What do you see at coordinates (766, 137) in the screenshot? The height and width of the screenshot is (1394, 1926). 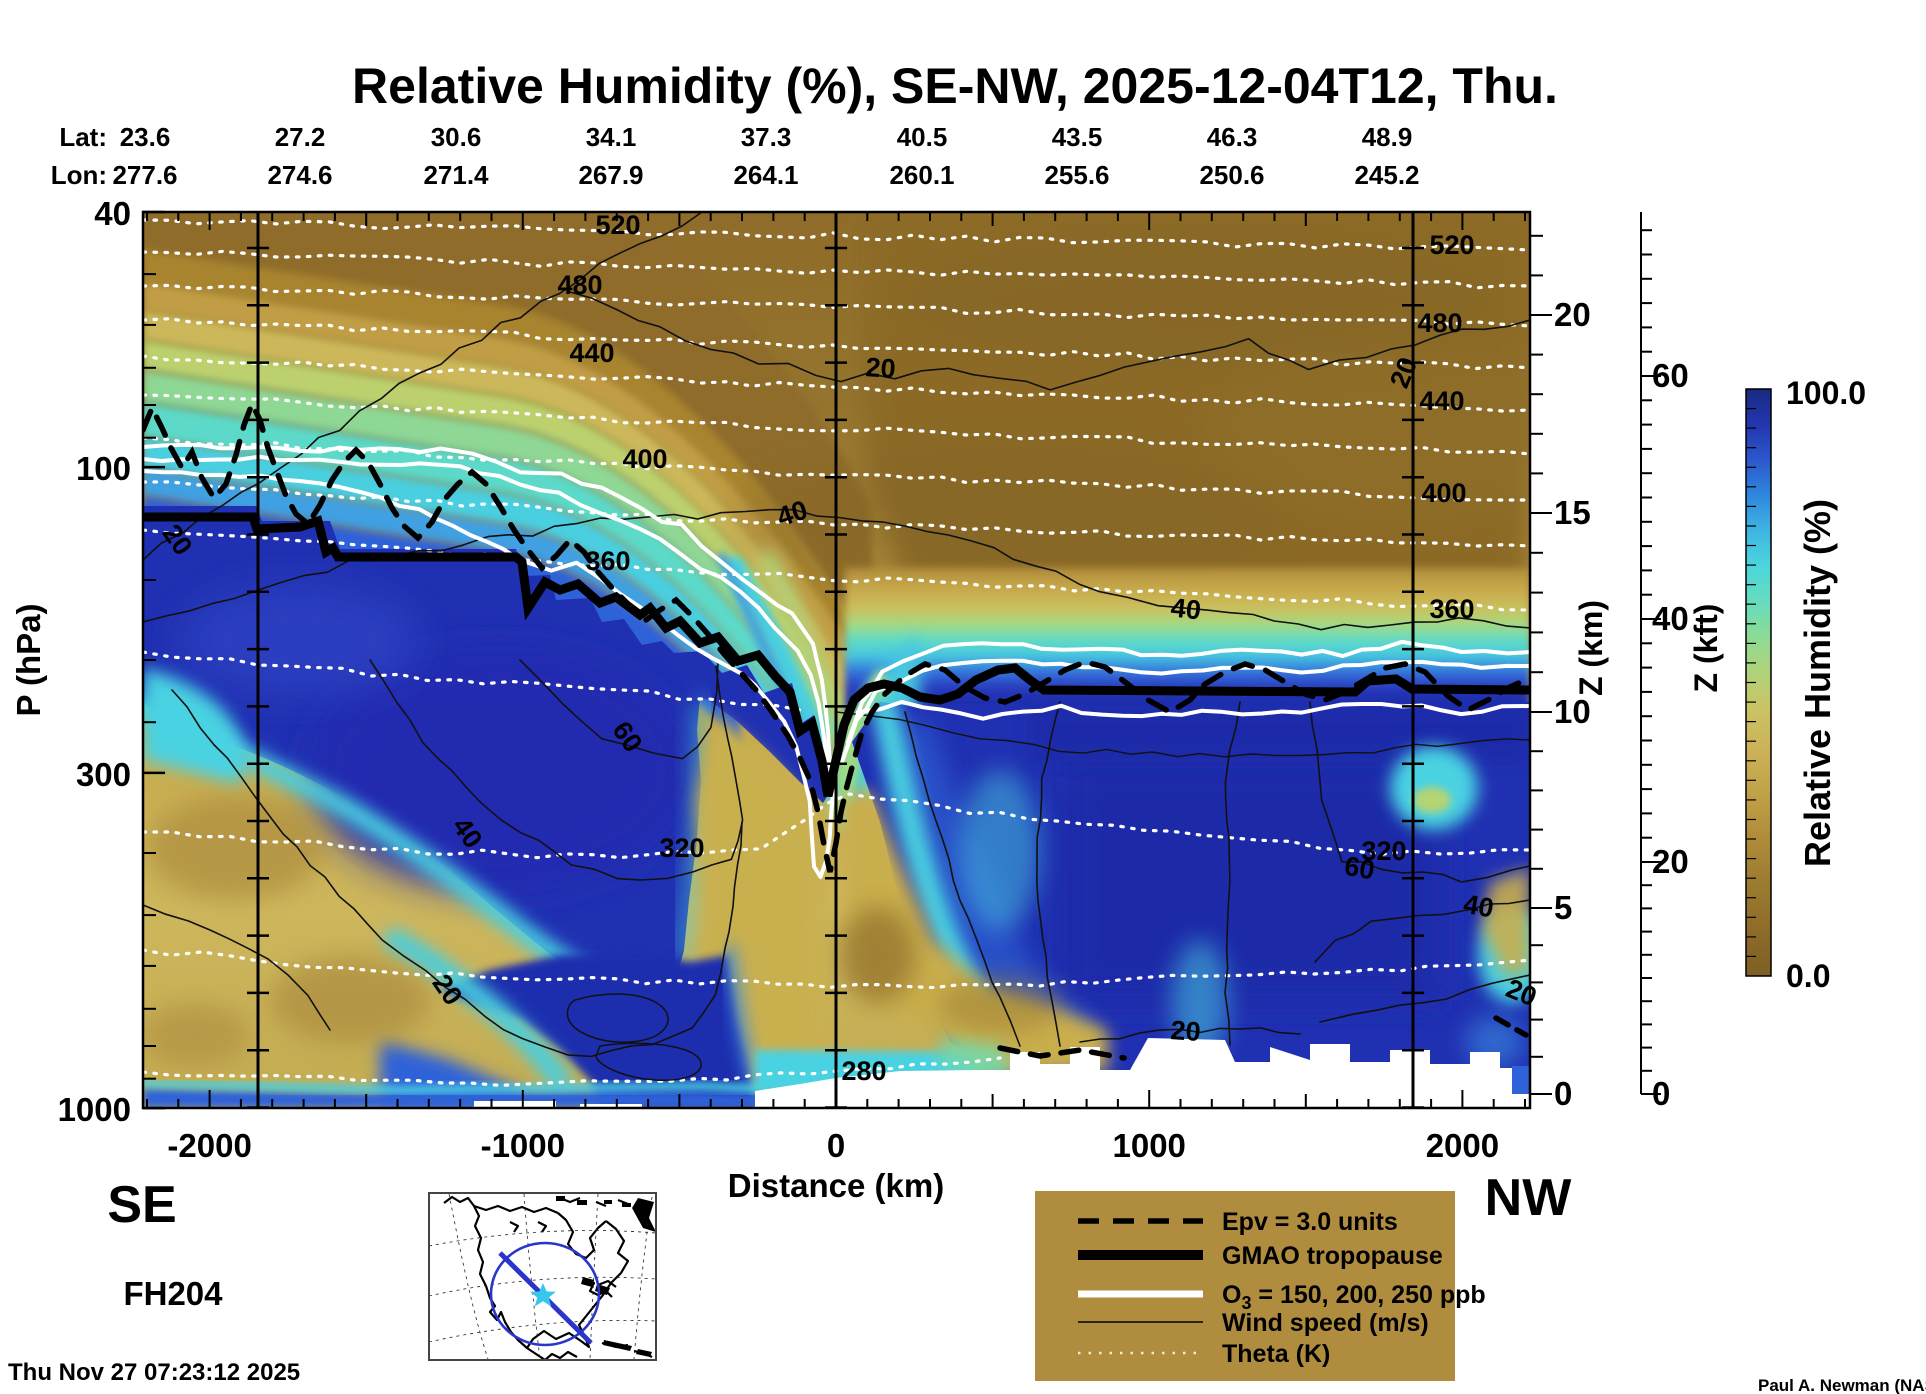 I see `svg-text: 37.3` at bounding box center [766, 137].